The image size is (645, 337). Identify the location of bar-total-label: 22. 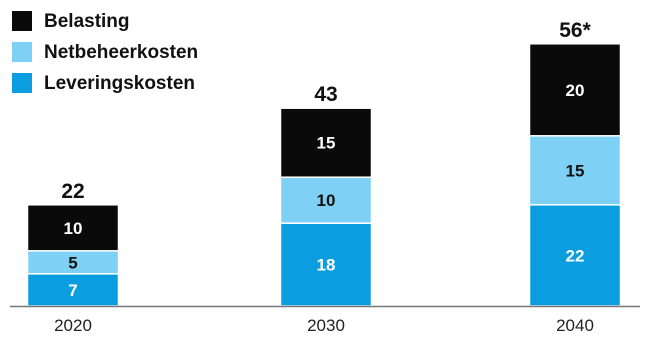
(72, 191).